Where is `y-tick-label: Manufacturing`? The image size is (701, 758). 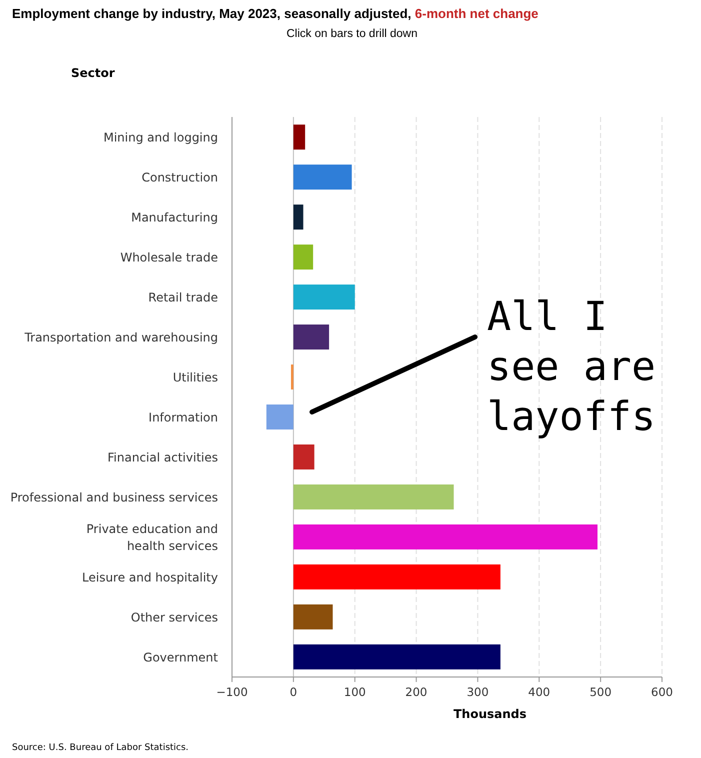 y-tick-label: Manufacturing is located at coordinates (174, 217).